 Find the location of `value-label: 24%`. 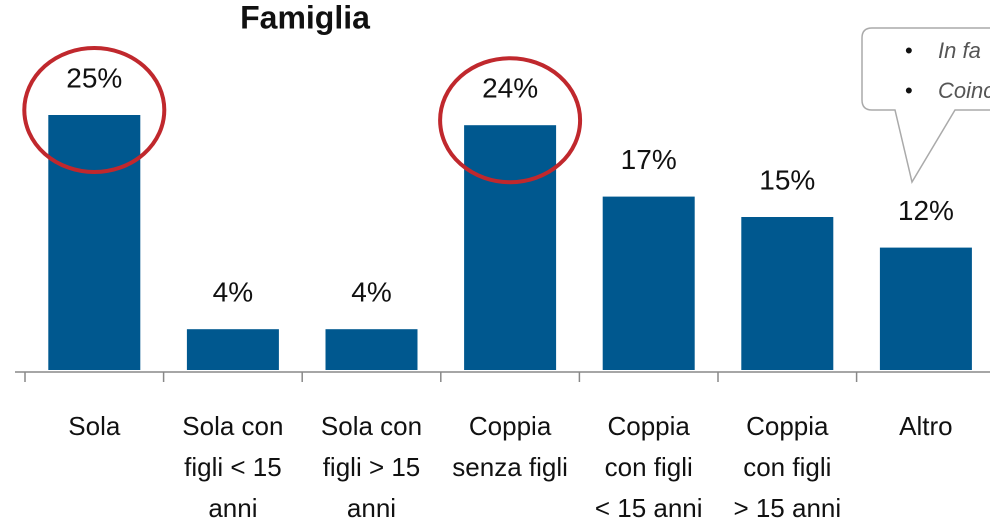

value-label: 24% is located at coordinates (510, 88).